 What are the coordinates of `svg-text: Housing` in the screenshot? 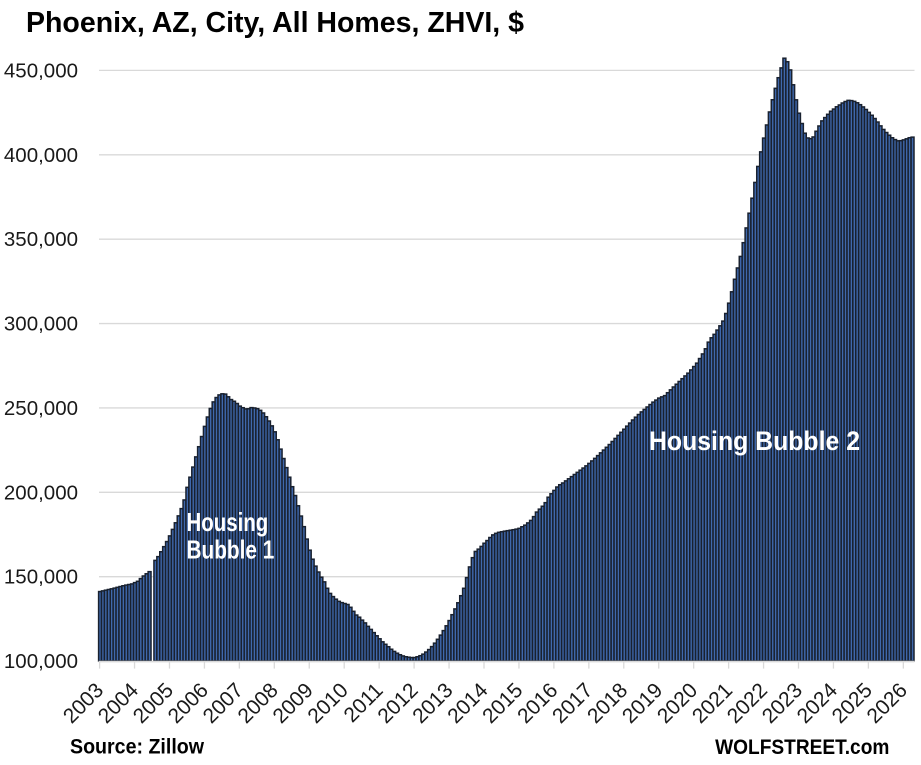 It's located at (228, 522).